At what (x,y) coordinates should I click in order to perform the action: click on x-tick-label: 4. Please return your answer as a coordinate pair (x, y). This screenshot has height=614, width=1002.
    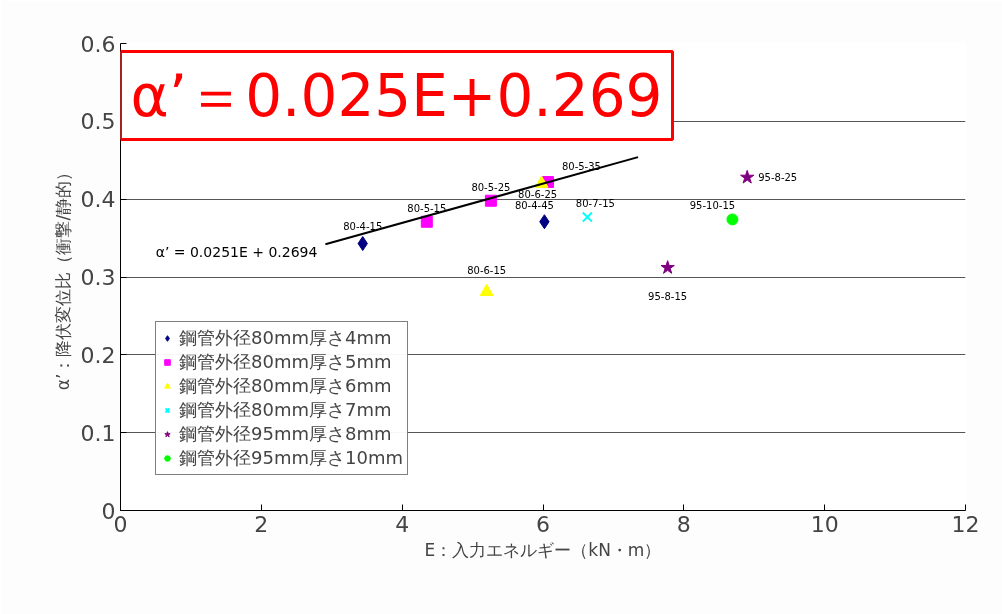
    Looking at the image, I should click on (402, 524).